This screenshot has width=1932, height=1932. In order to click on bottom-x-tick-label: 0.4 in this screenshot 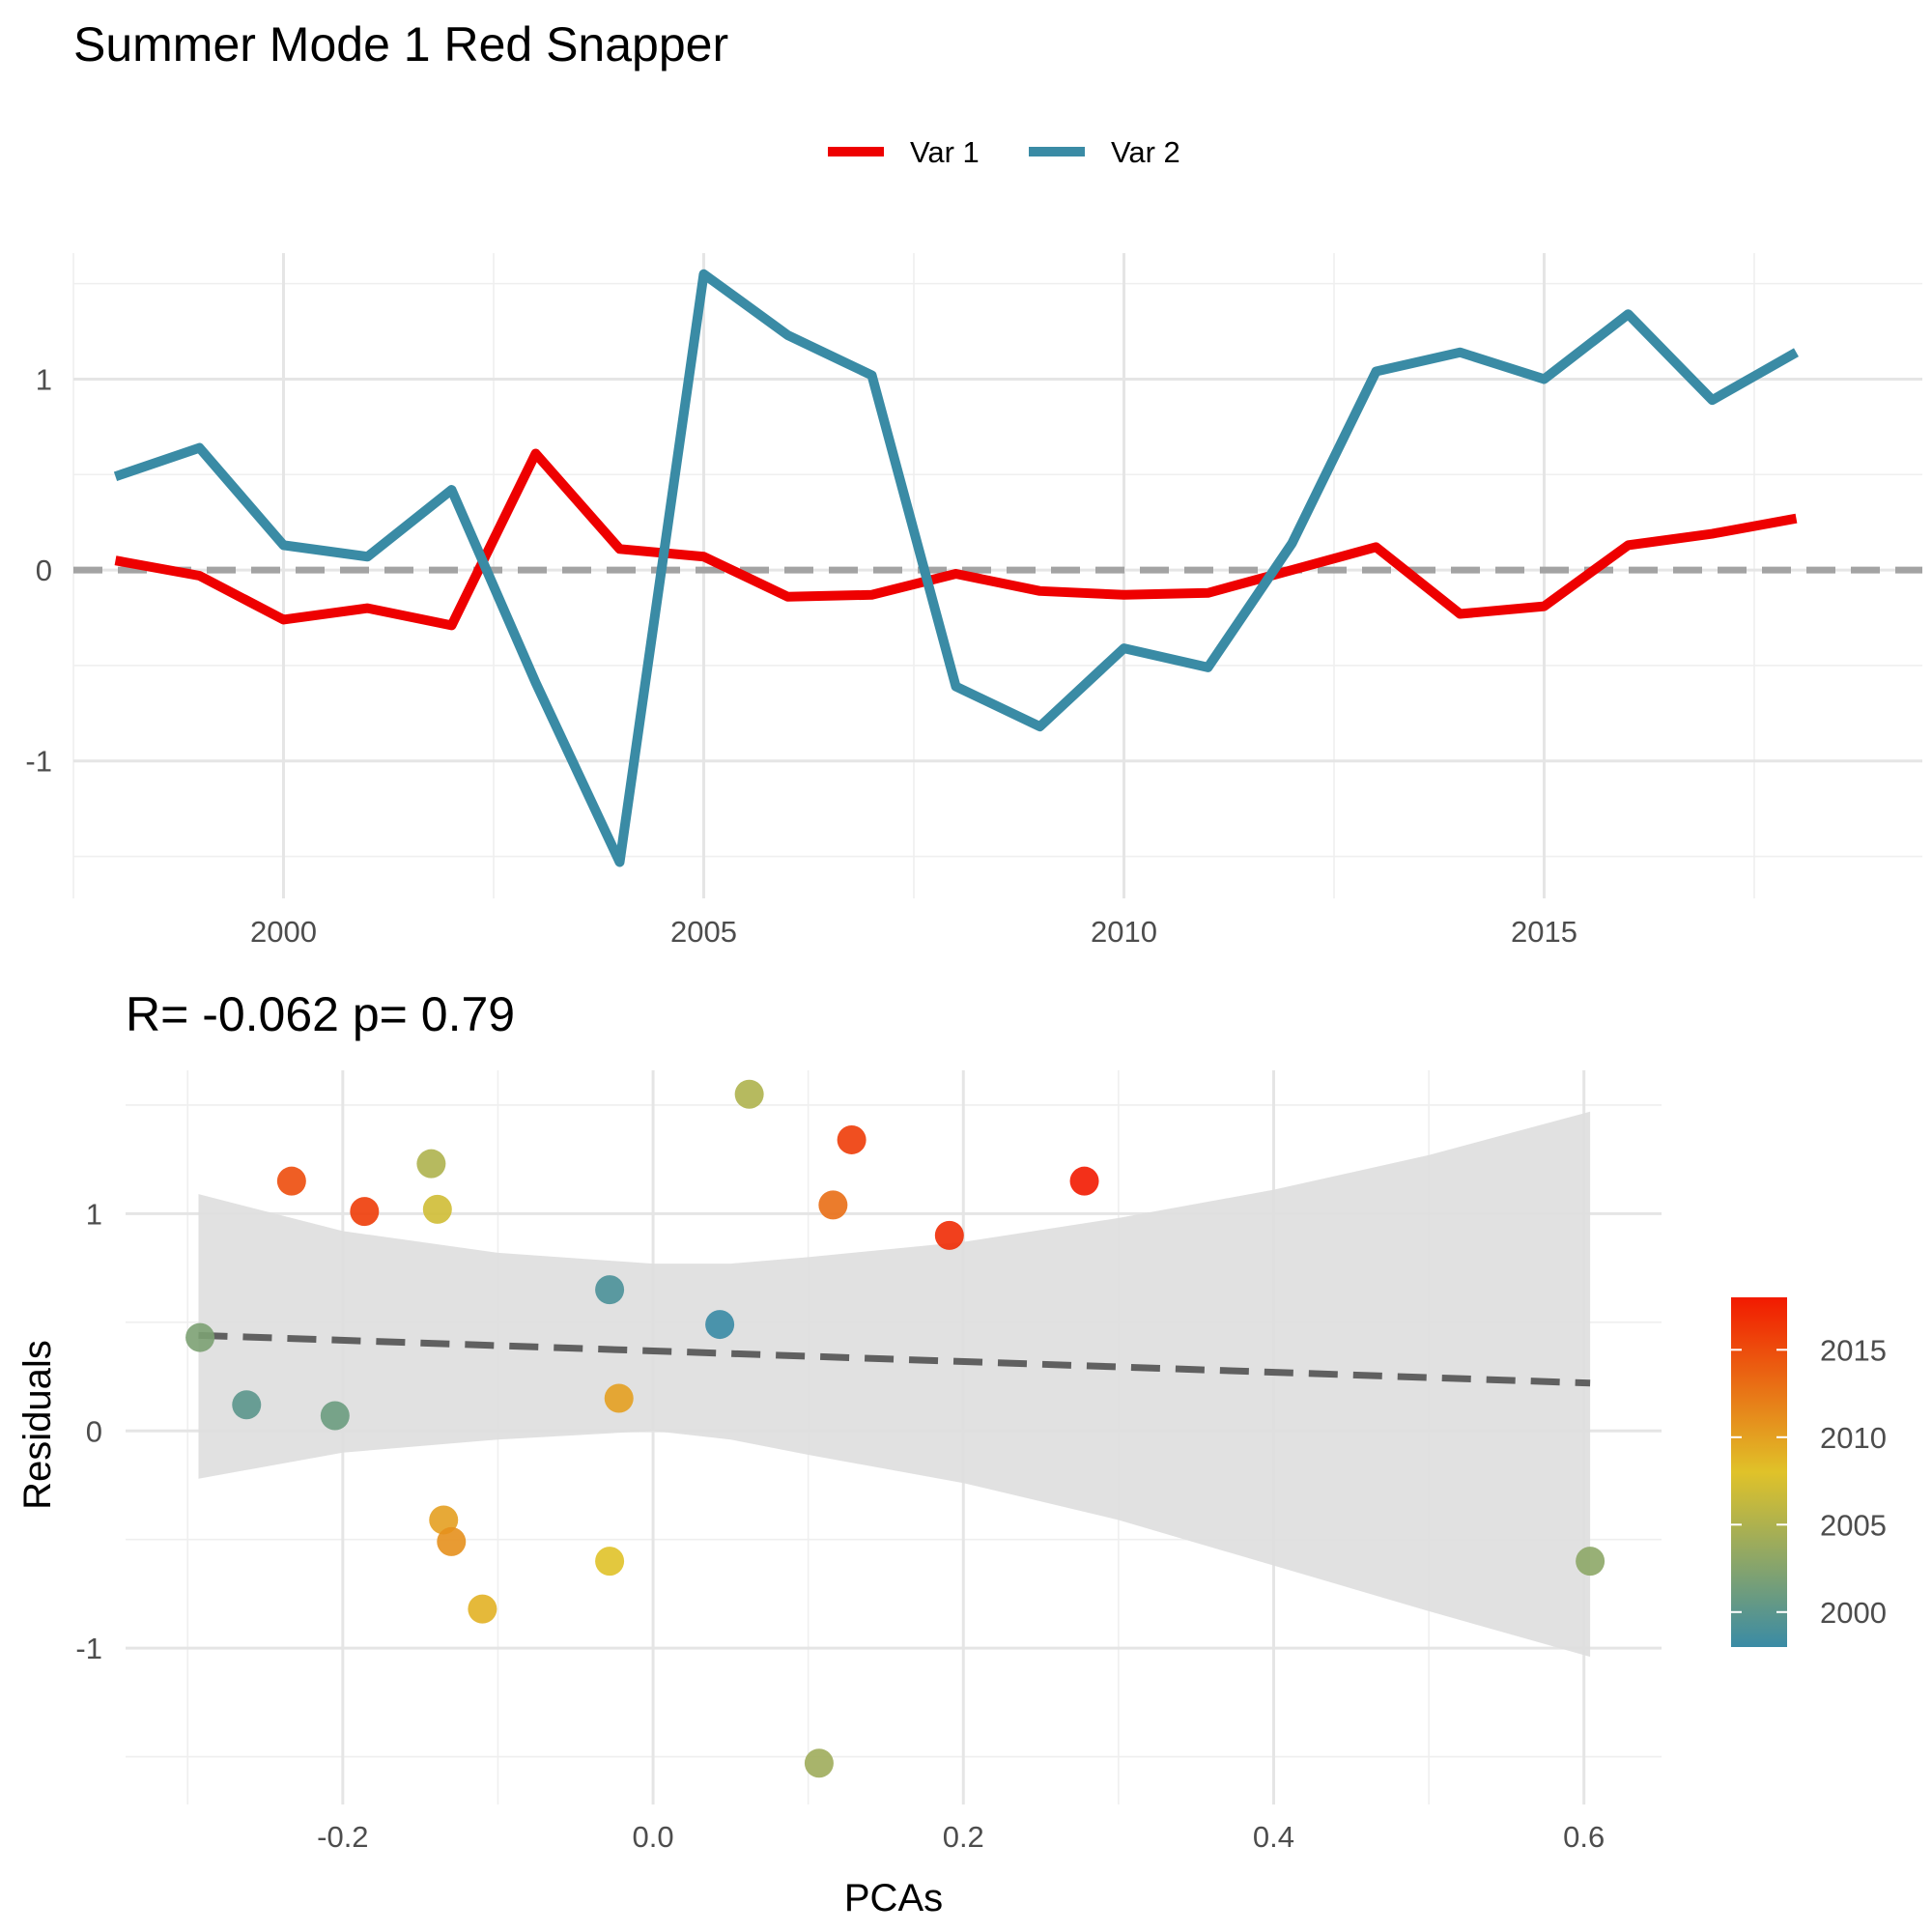, I will do `click(1273, 1837)`.